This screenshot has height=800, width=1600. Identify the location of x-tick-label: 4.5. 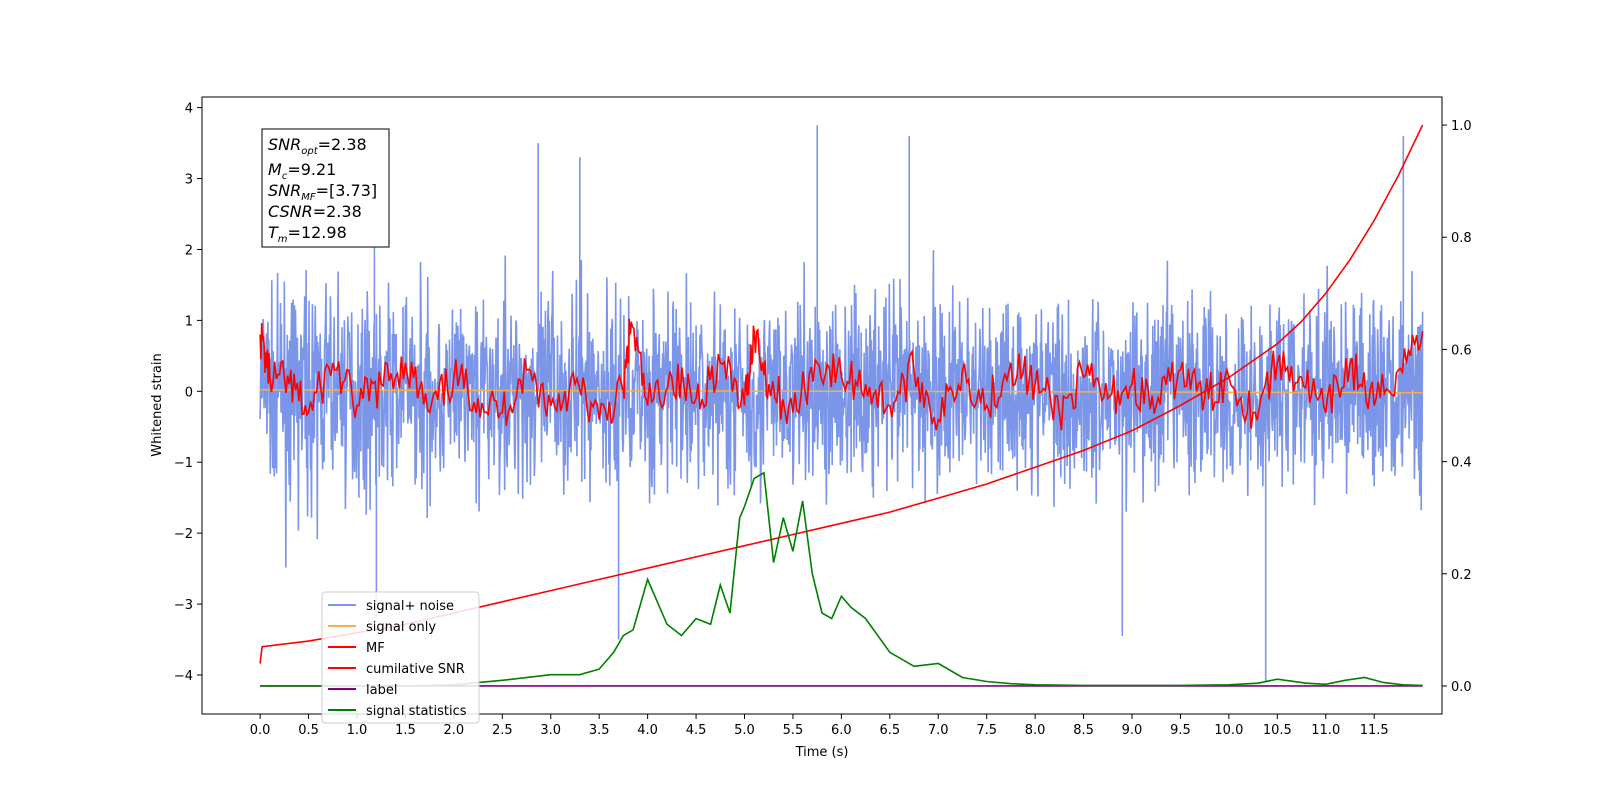
(696, 730).